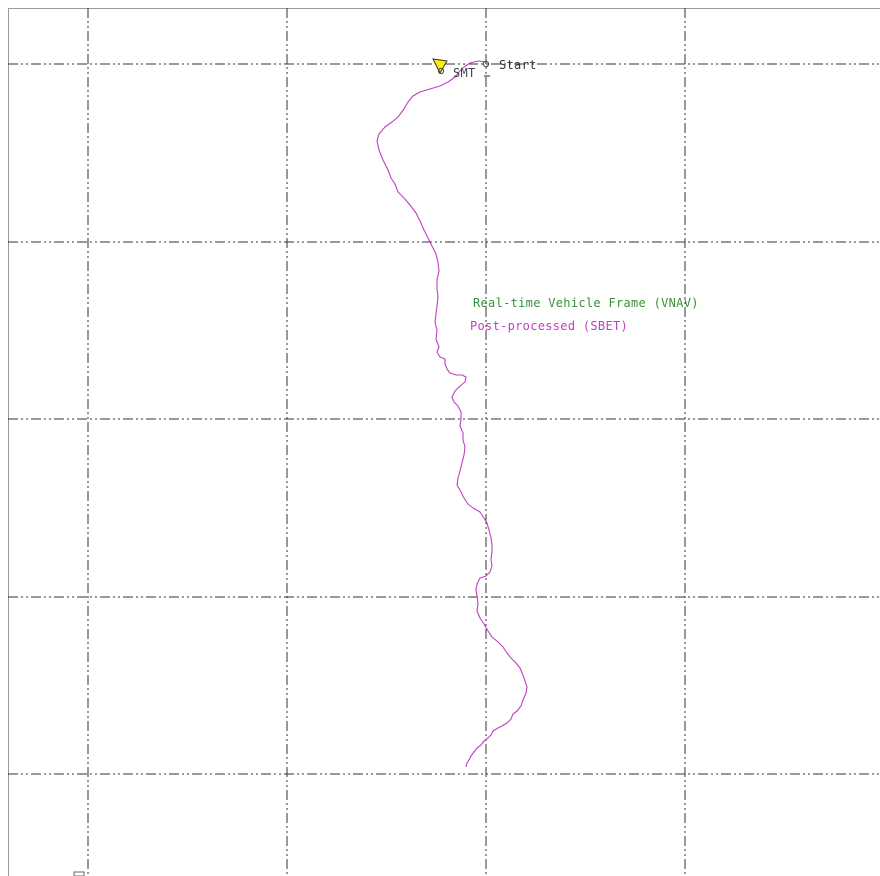 The width and height of the screenshot is (880, 876). What do you see at coordinates (518, 65) in the screenshot?
I see `start-label: Start` at bounding box center [518, 65].